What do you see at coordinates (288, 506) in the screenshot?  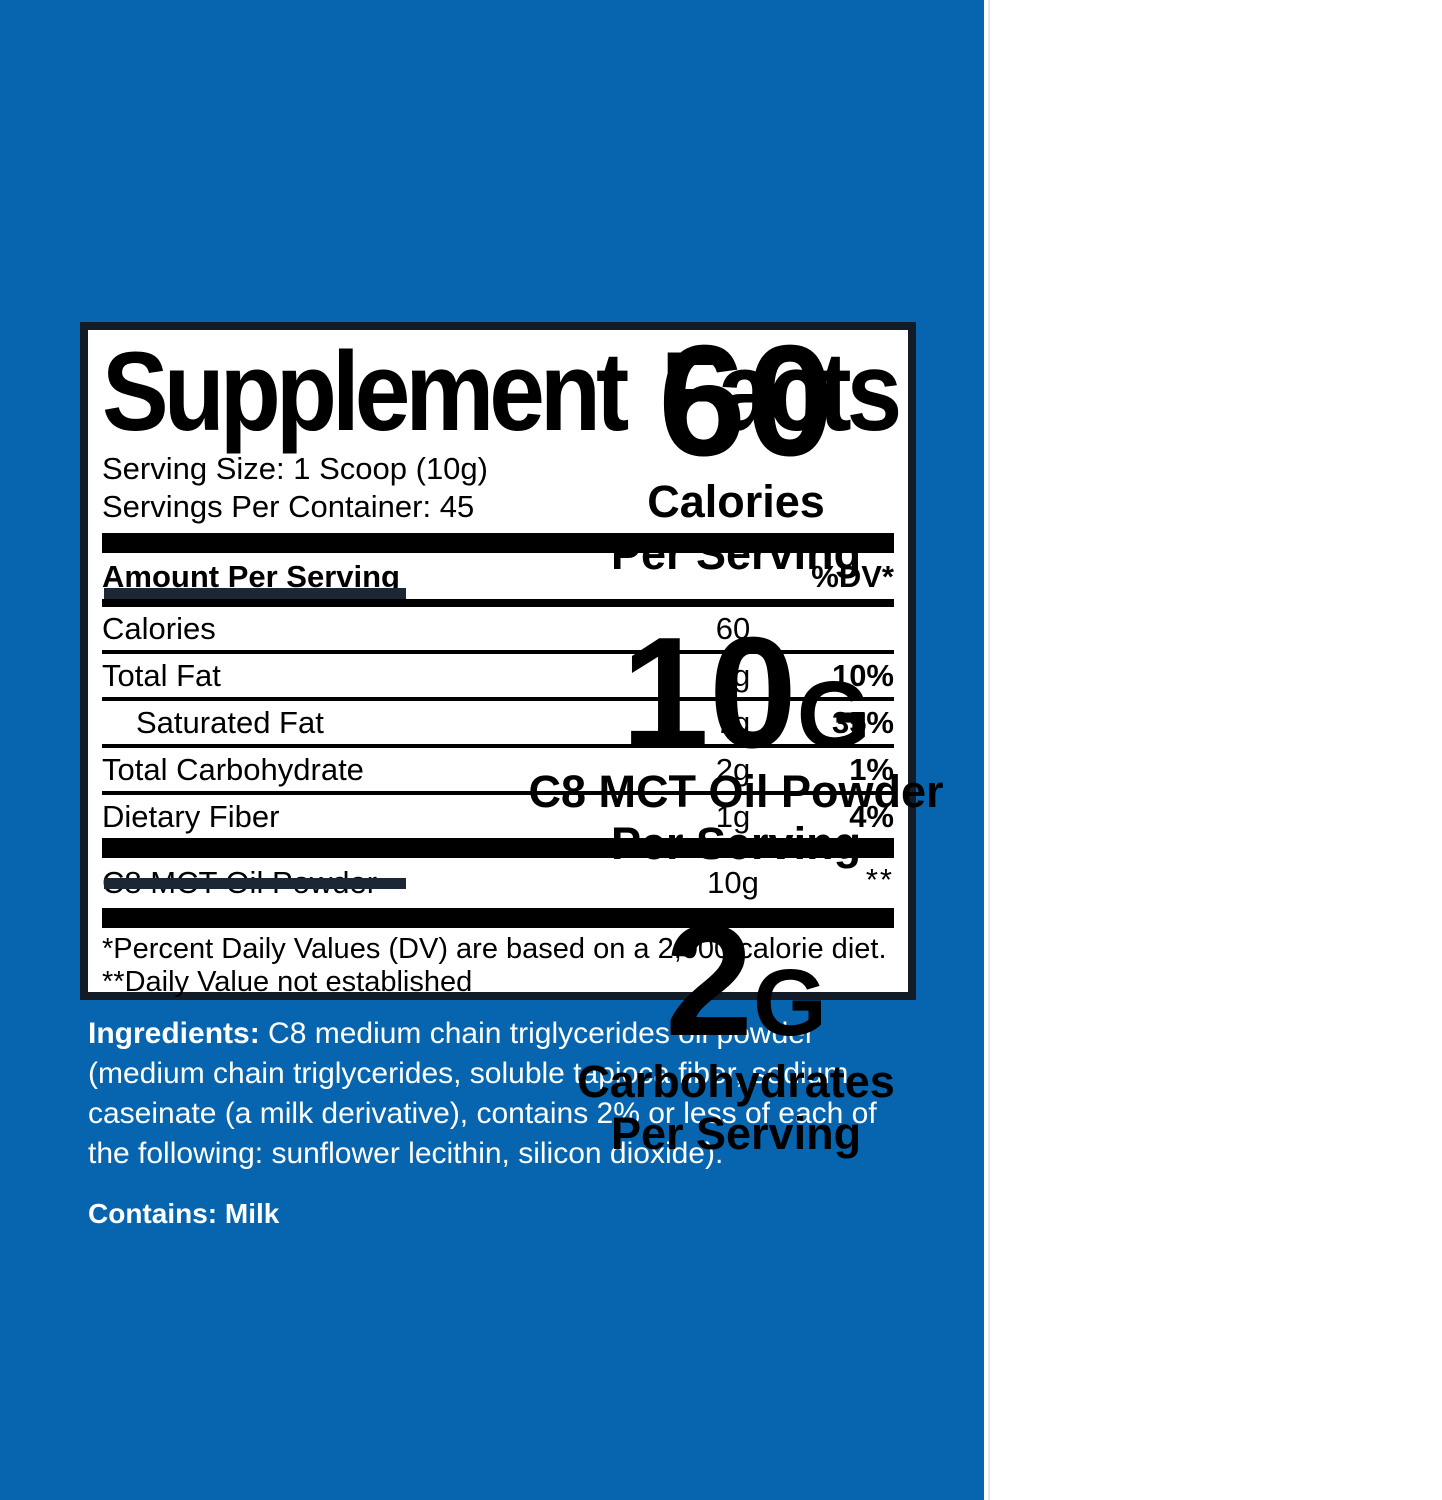 I see `servings-per-container: Servings Per Container: 45` at bounding box center [288, 506].